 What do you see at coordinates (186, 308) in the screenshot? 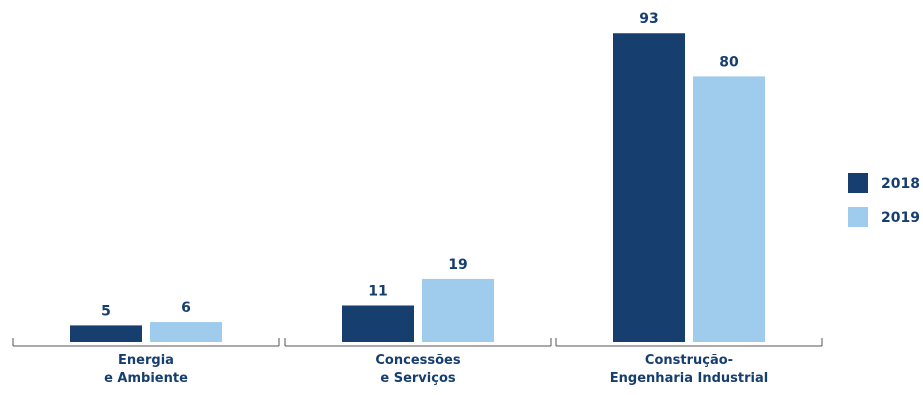
I see `data-label: 6` at bounding box center [186, 308].